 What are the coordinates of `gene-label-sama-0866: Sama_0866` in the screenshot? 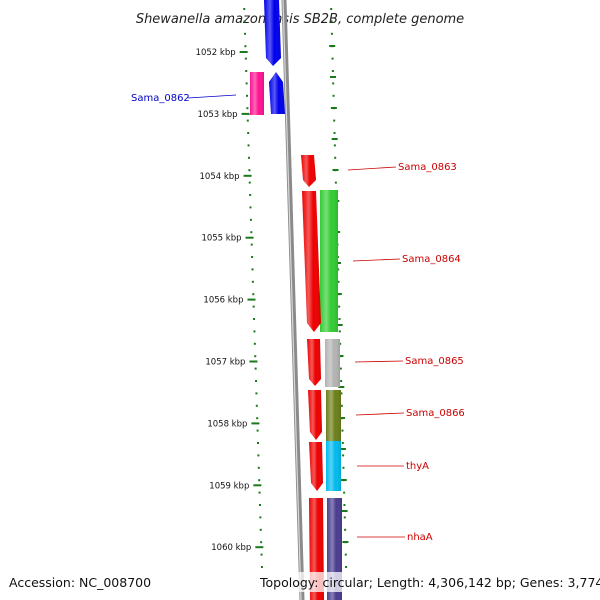 It's located at (435, 413).